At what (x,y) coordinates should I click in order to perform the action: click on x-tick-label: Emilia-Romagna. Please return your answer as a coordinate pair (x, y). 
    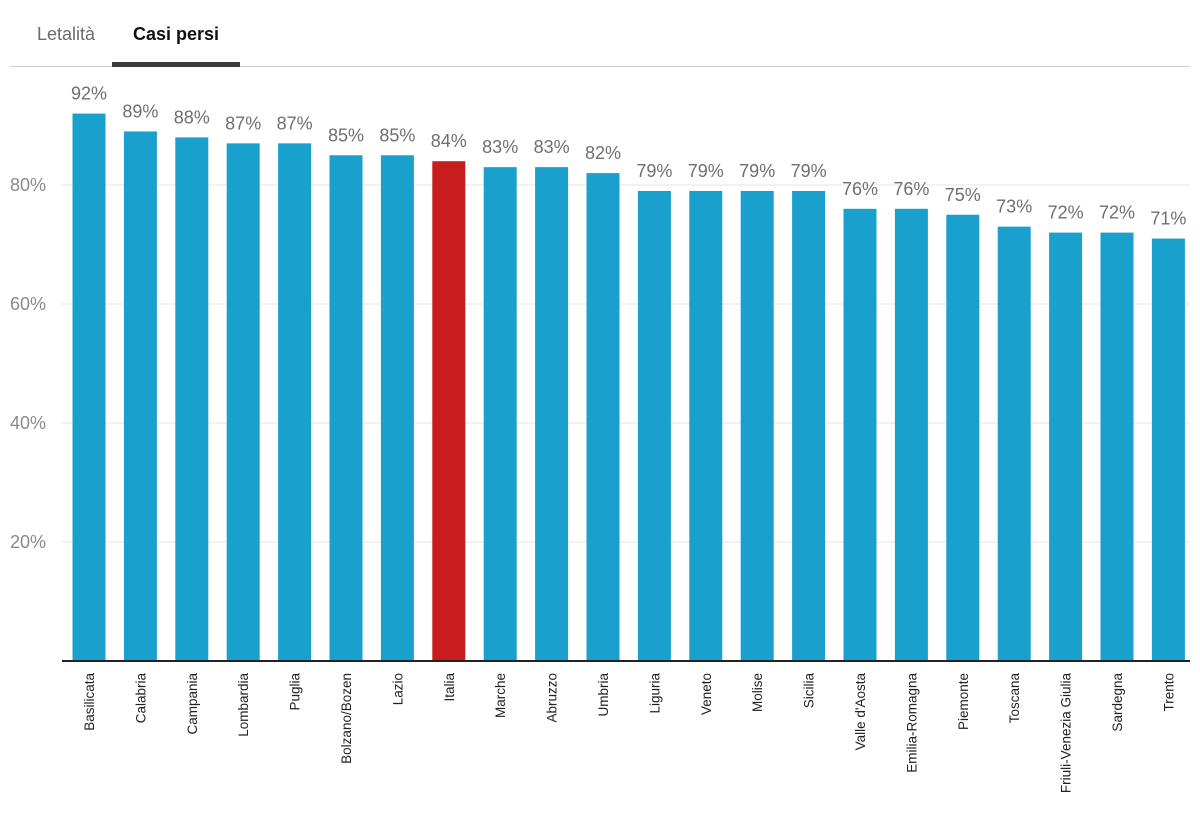
    Looking at the image, I should click on (911, 723).